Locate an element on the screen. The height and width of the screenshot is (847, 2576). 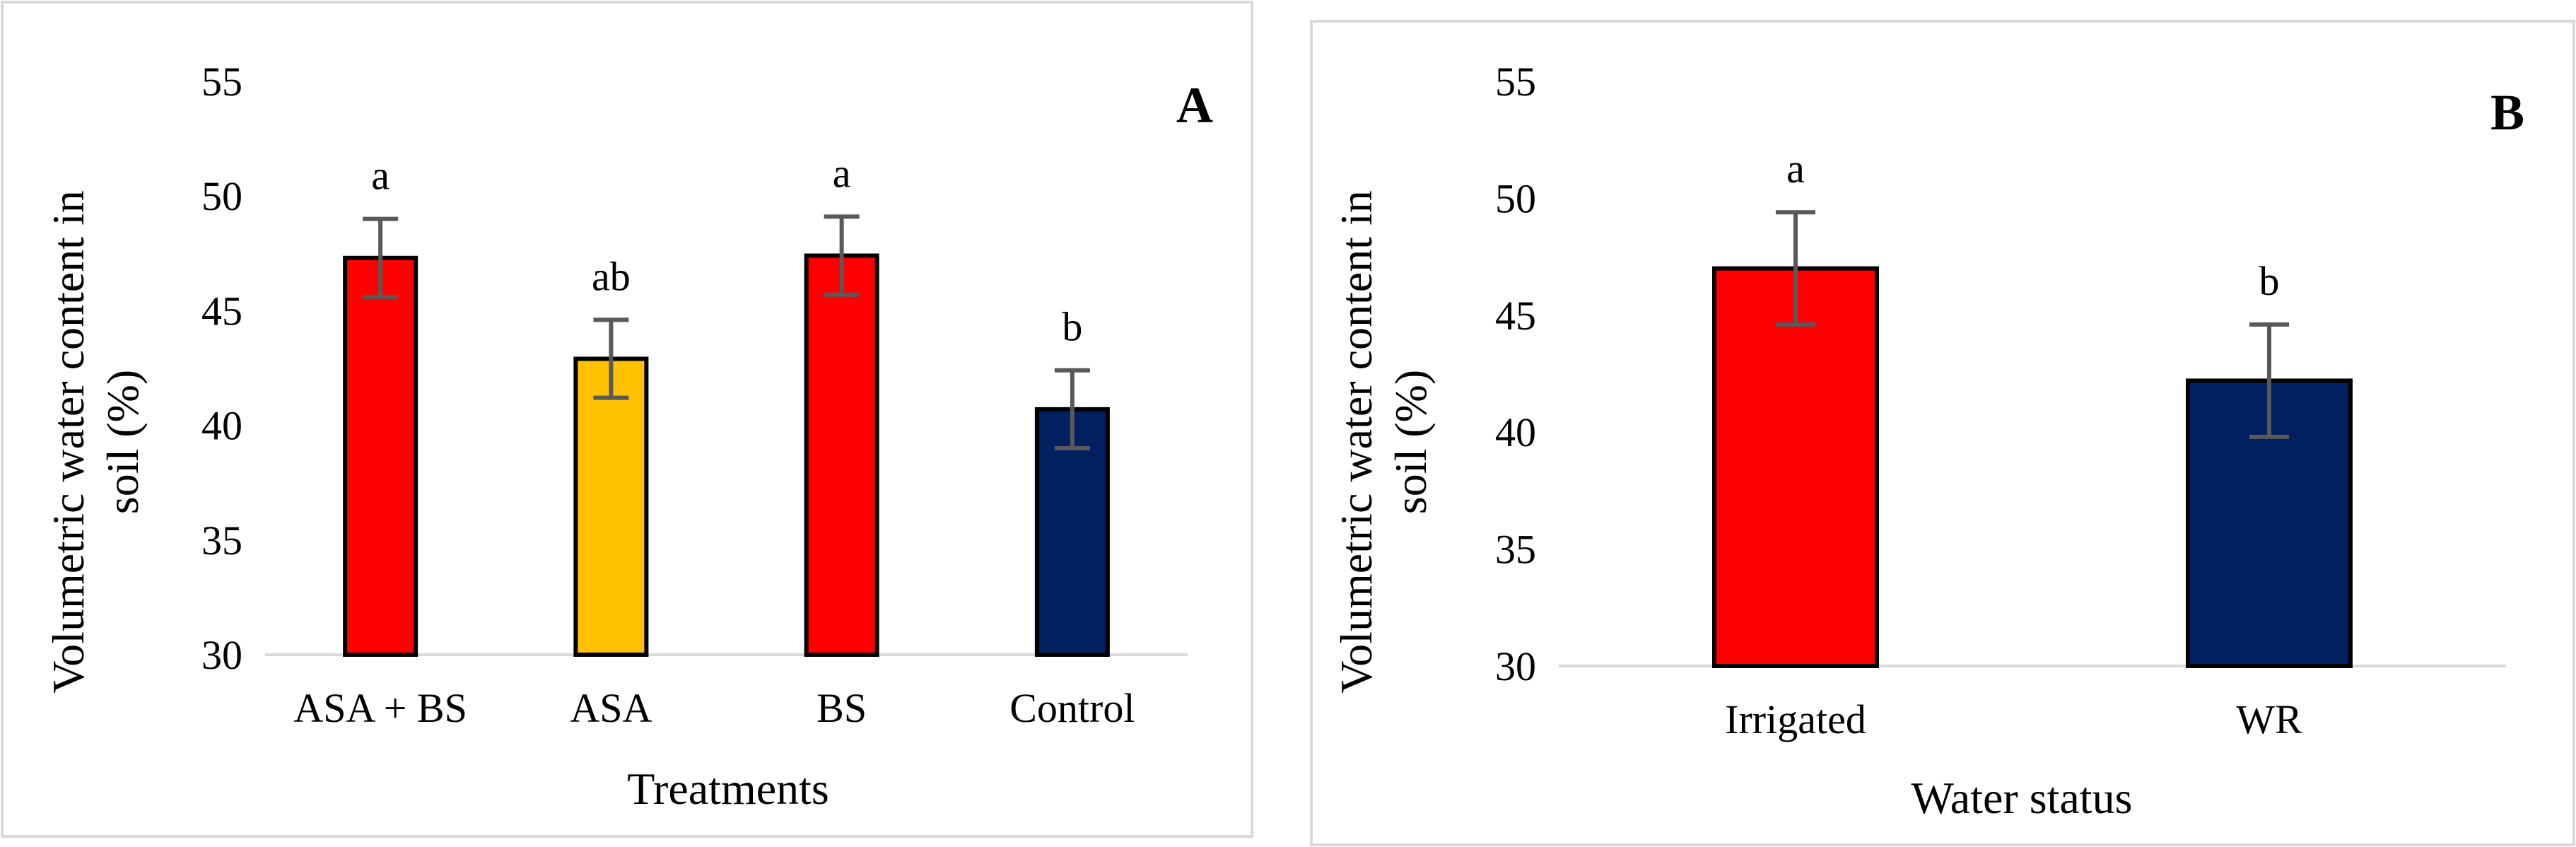
panel-b-y-axis-title-line-2: soil (%) is located at coordinates (1411, 442).